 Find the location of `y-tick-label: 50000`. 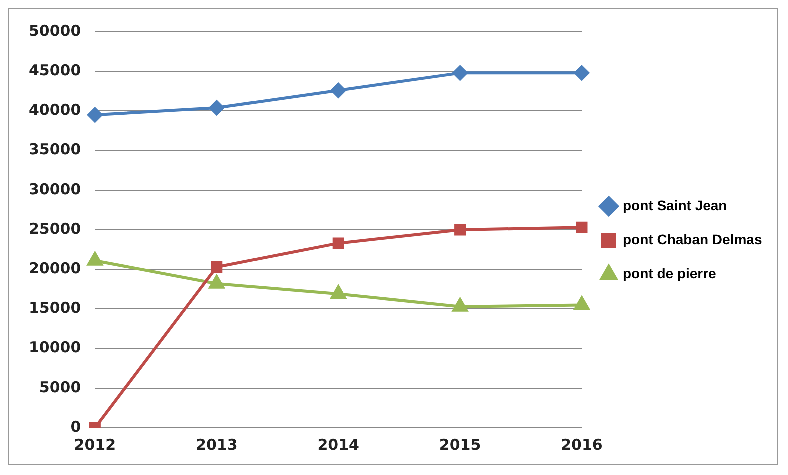

y-tick-label: 50000 is located at coordinates (55, 31).